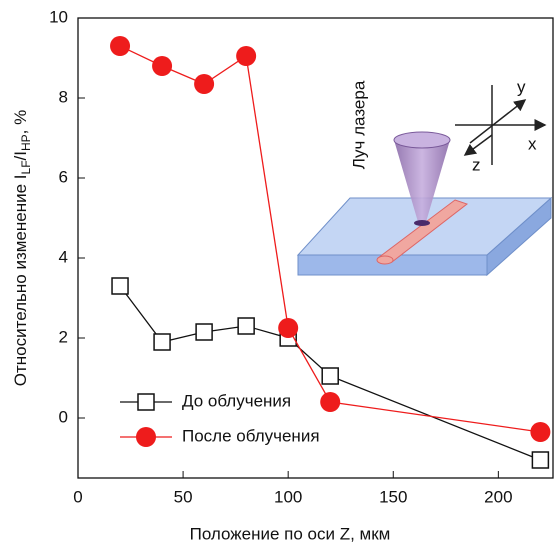 This screenshot has width=559, height=550. I want to click on y-tick-label: 0, so click(63, 416).